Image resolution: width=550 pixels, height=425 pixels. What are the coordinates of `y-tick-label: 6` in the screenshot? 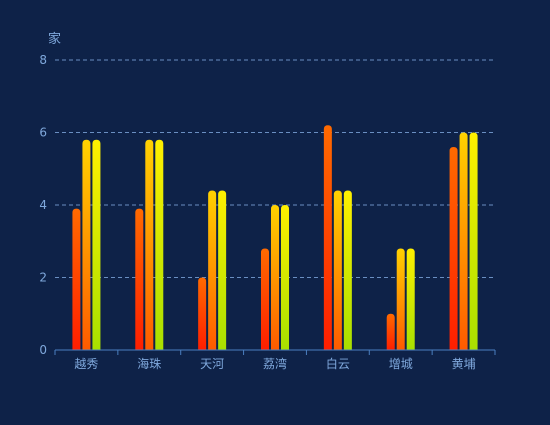 It's located at (43, 133).